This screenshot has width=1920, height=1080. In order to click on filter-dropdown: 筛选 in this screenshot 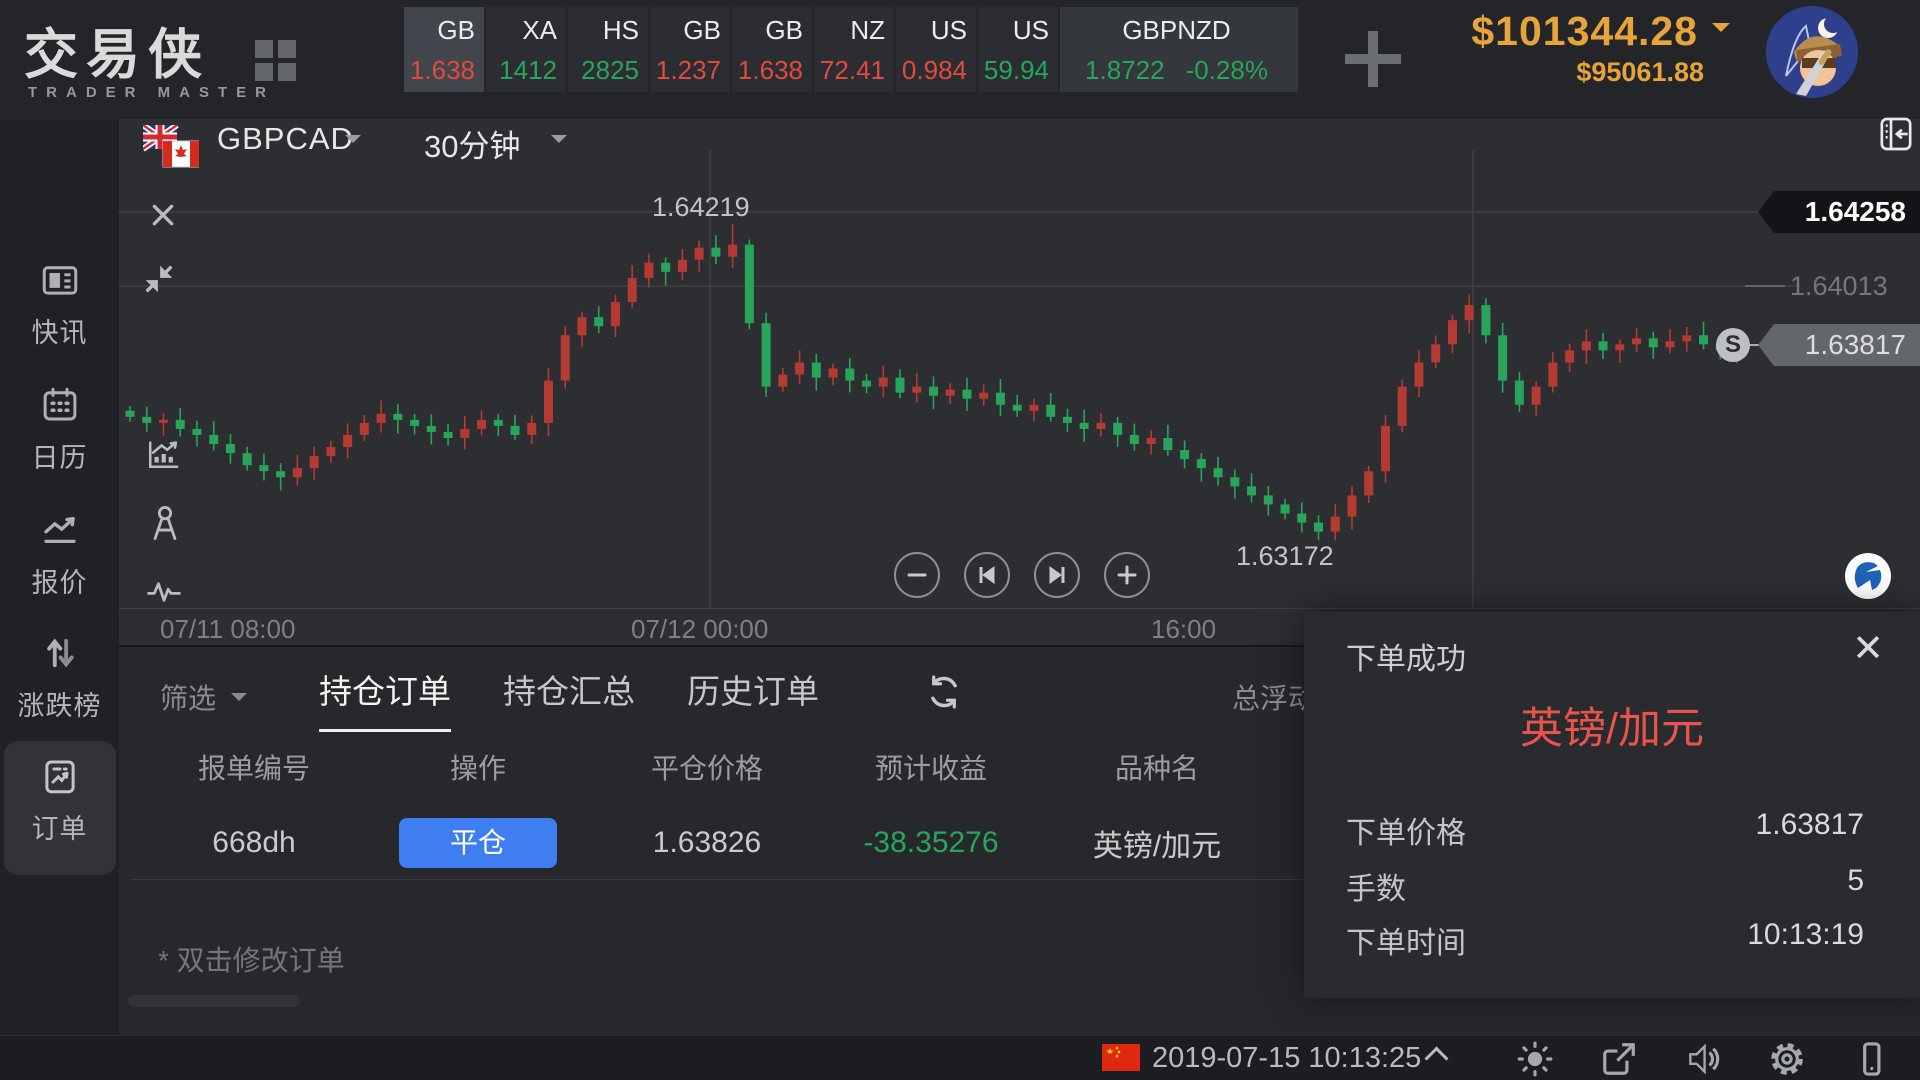, I will do `click(188, 698)`.